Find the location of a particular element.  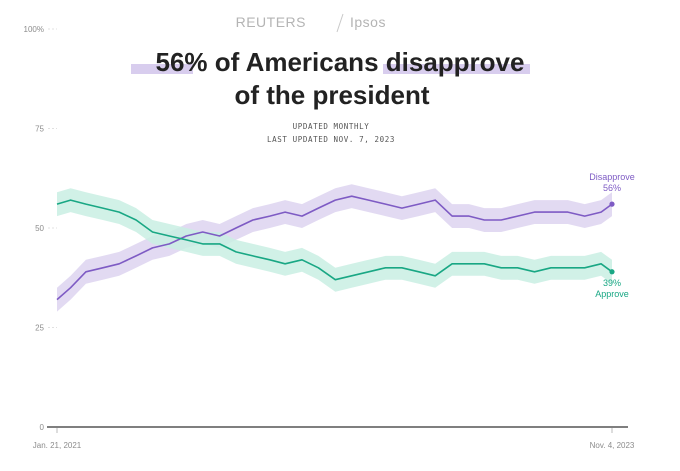

reuters-brand: REUTERS is located at coordinates (271, 22).